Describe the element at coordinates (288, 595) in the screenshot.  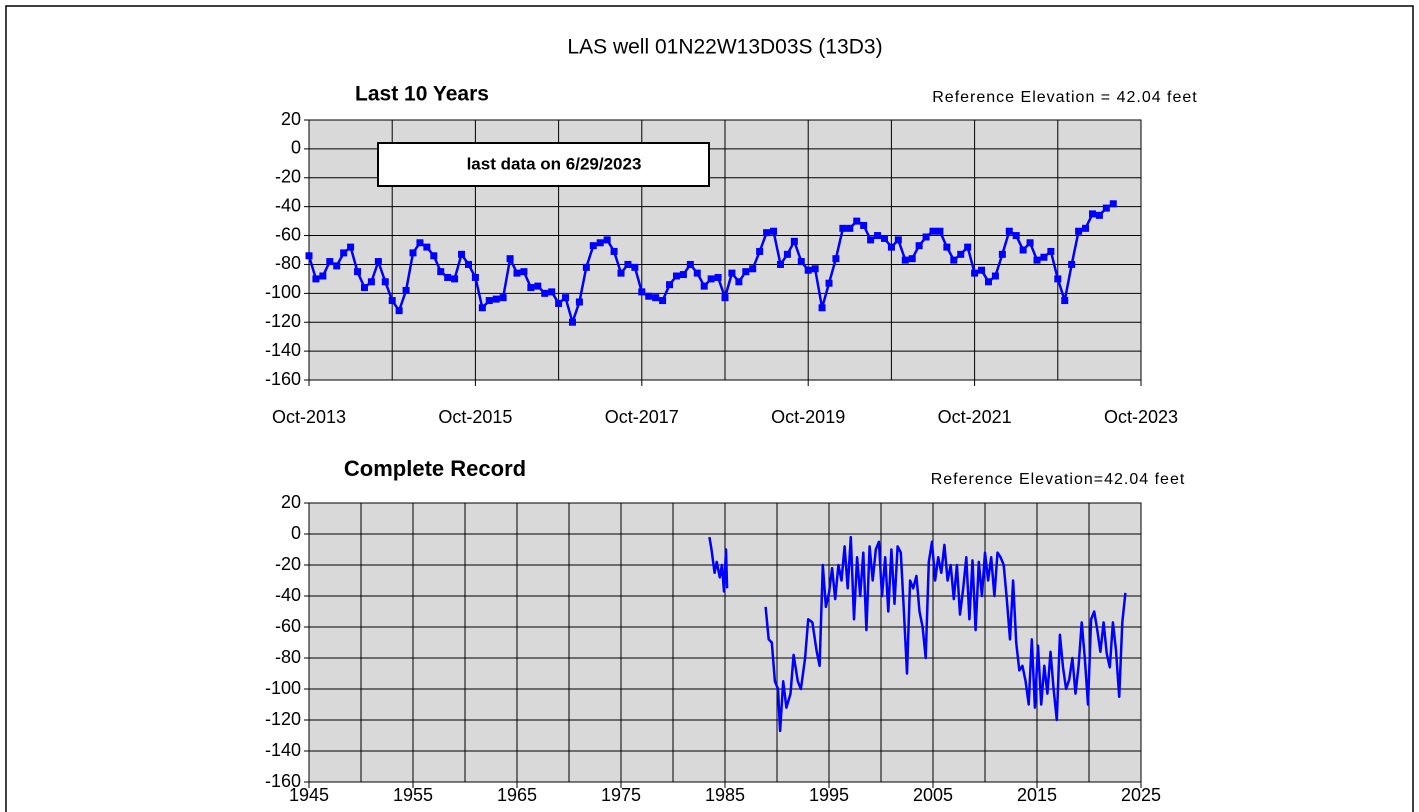
I see `y-tick-label: -40` at that location.